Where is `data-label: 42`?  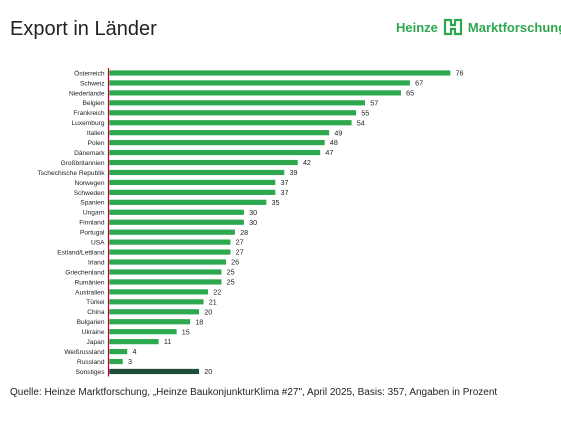 data-label: 42 is located at coordinates (307, 162).